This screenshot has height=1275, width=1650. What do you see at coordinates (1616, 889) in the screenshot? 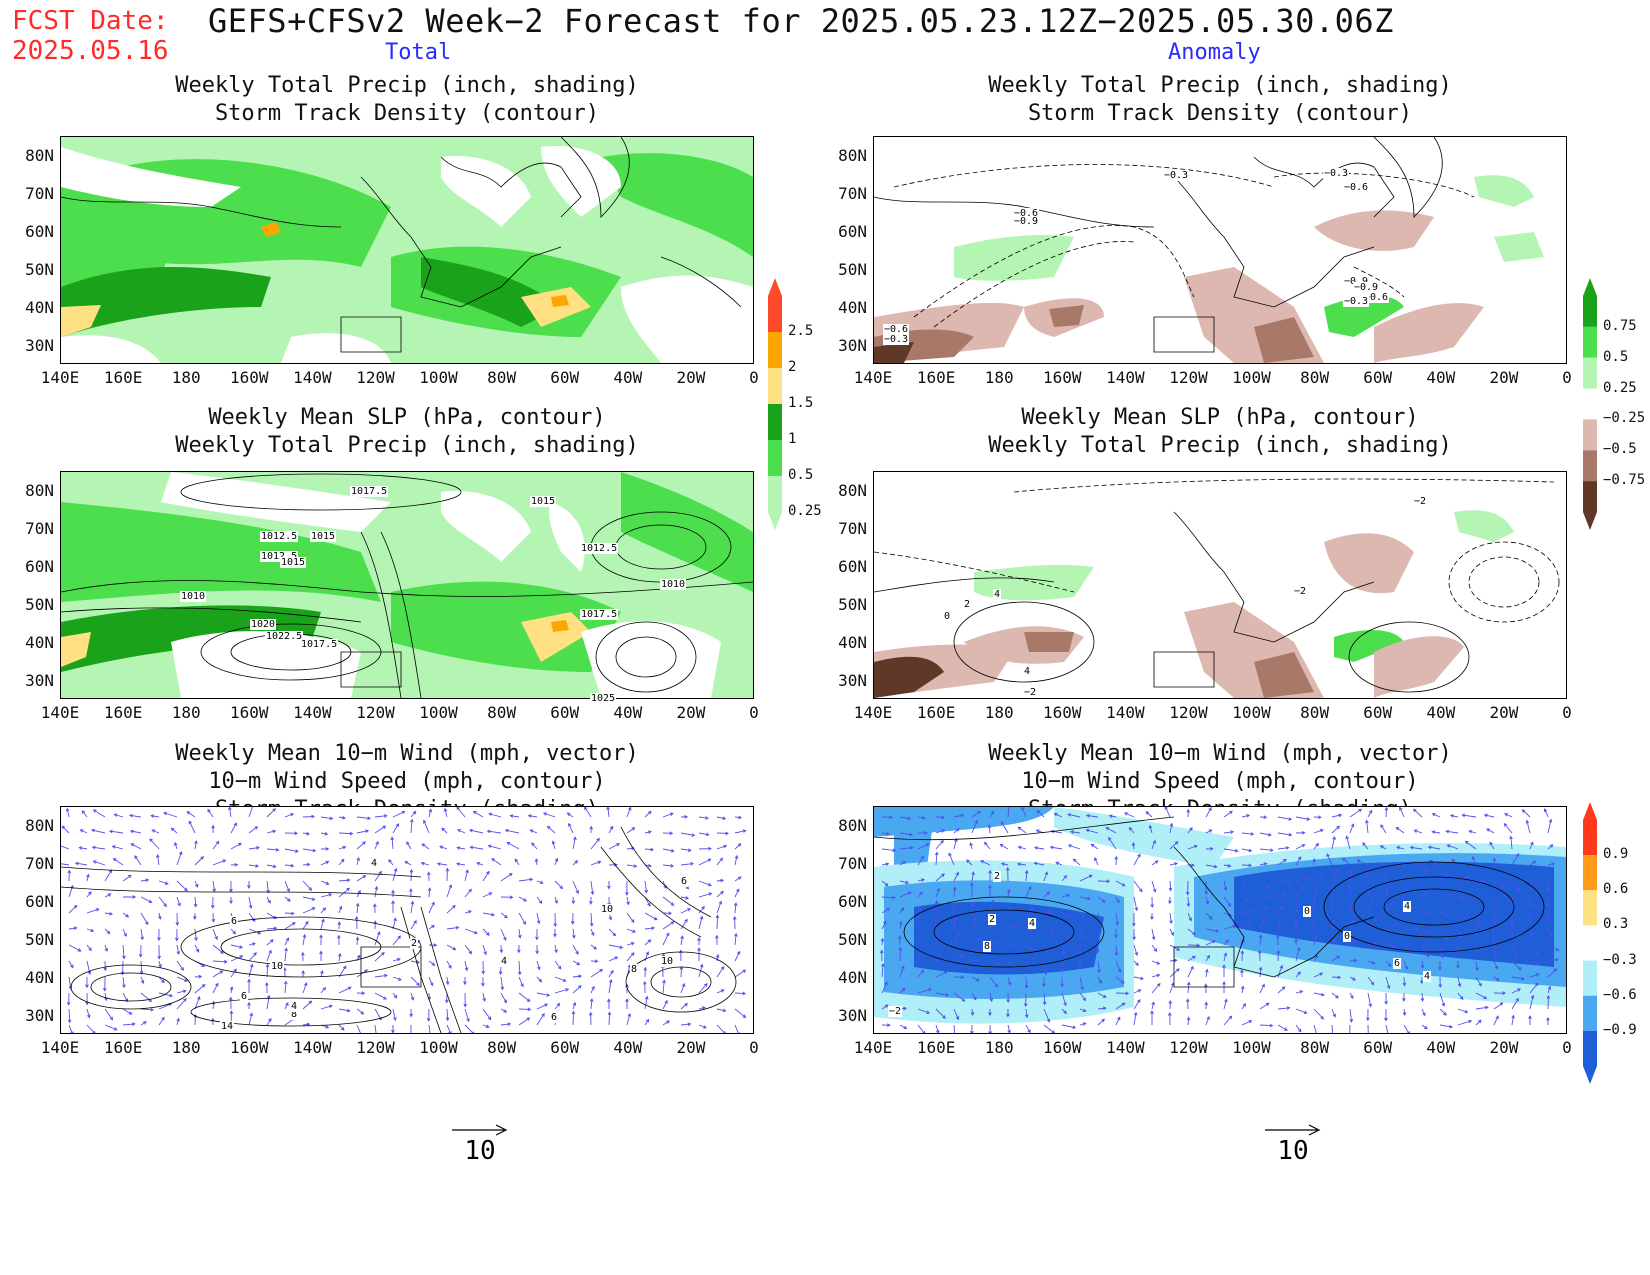
I see `colorbar-label: 0.6` at bounding box center [1616, 889].